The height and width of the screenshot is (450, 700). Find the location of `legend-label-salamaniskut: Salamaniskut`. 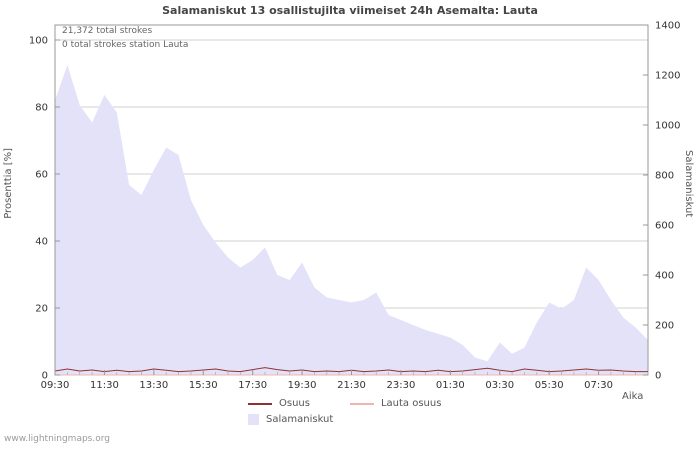

legend-label-salamaniskut: Salamaniskut is located at coordinates (300, 419).